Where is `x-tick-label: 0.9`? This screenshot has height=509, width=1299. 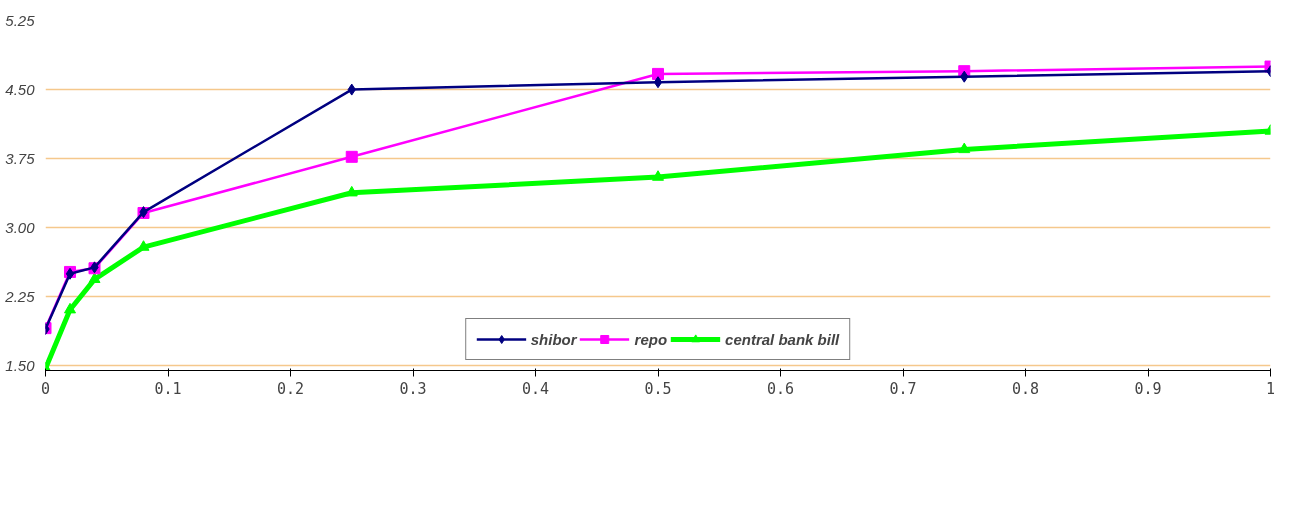
x-tick-label: 0.9 is located at coordinates (1148, 388).